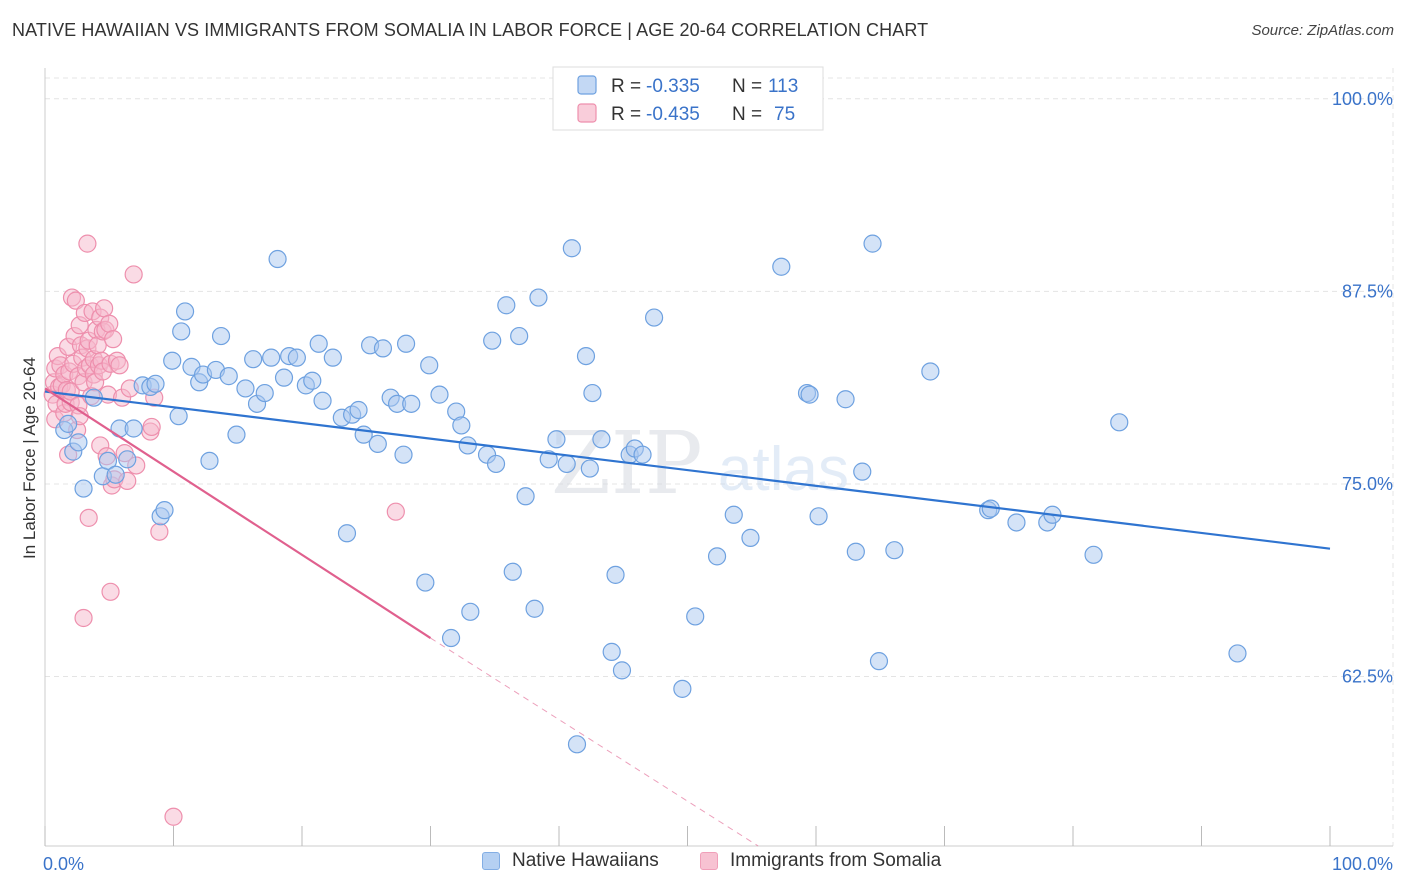 Image resolution: width=1406 pixels, height=892 pixels. What do you see at coordinates (1362, 99) in the screenshot?
I see `y-tick-label-0: 100.0%` at bounding box center [1362, 99].